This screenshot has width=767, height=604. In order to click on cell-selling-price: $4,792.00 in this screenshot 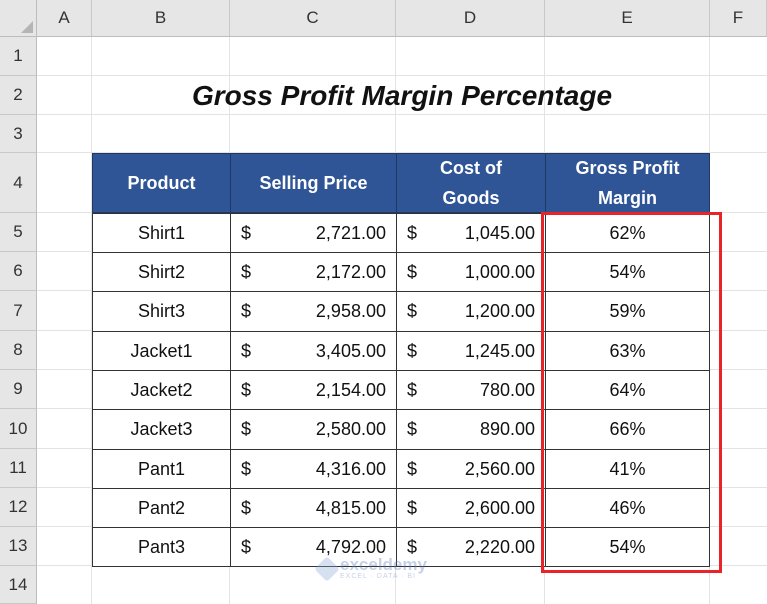, I will do `click(313, 547)`.